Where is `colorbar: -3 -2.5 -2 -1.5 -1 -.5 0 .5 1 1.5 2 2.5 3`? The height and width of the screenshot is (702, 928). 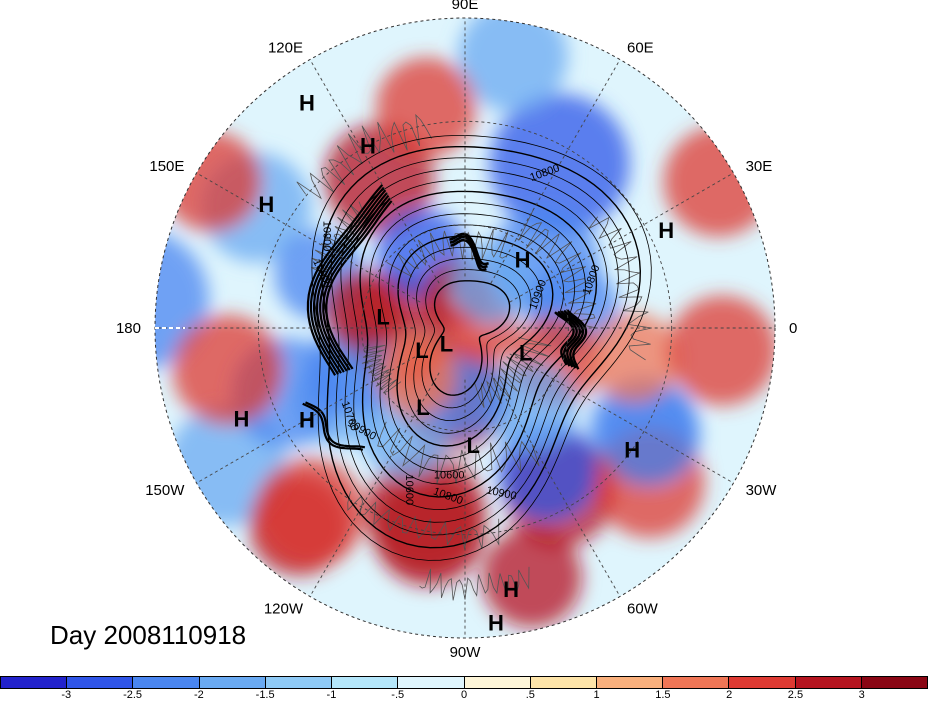 colorbar: -3 -2.5 -2 -1.5 -1 -.5 0 .5 1 1.5 2 2.5 3 is located at coordinates (464, 689).